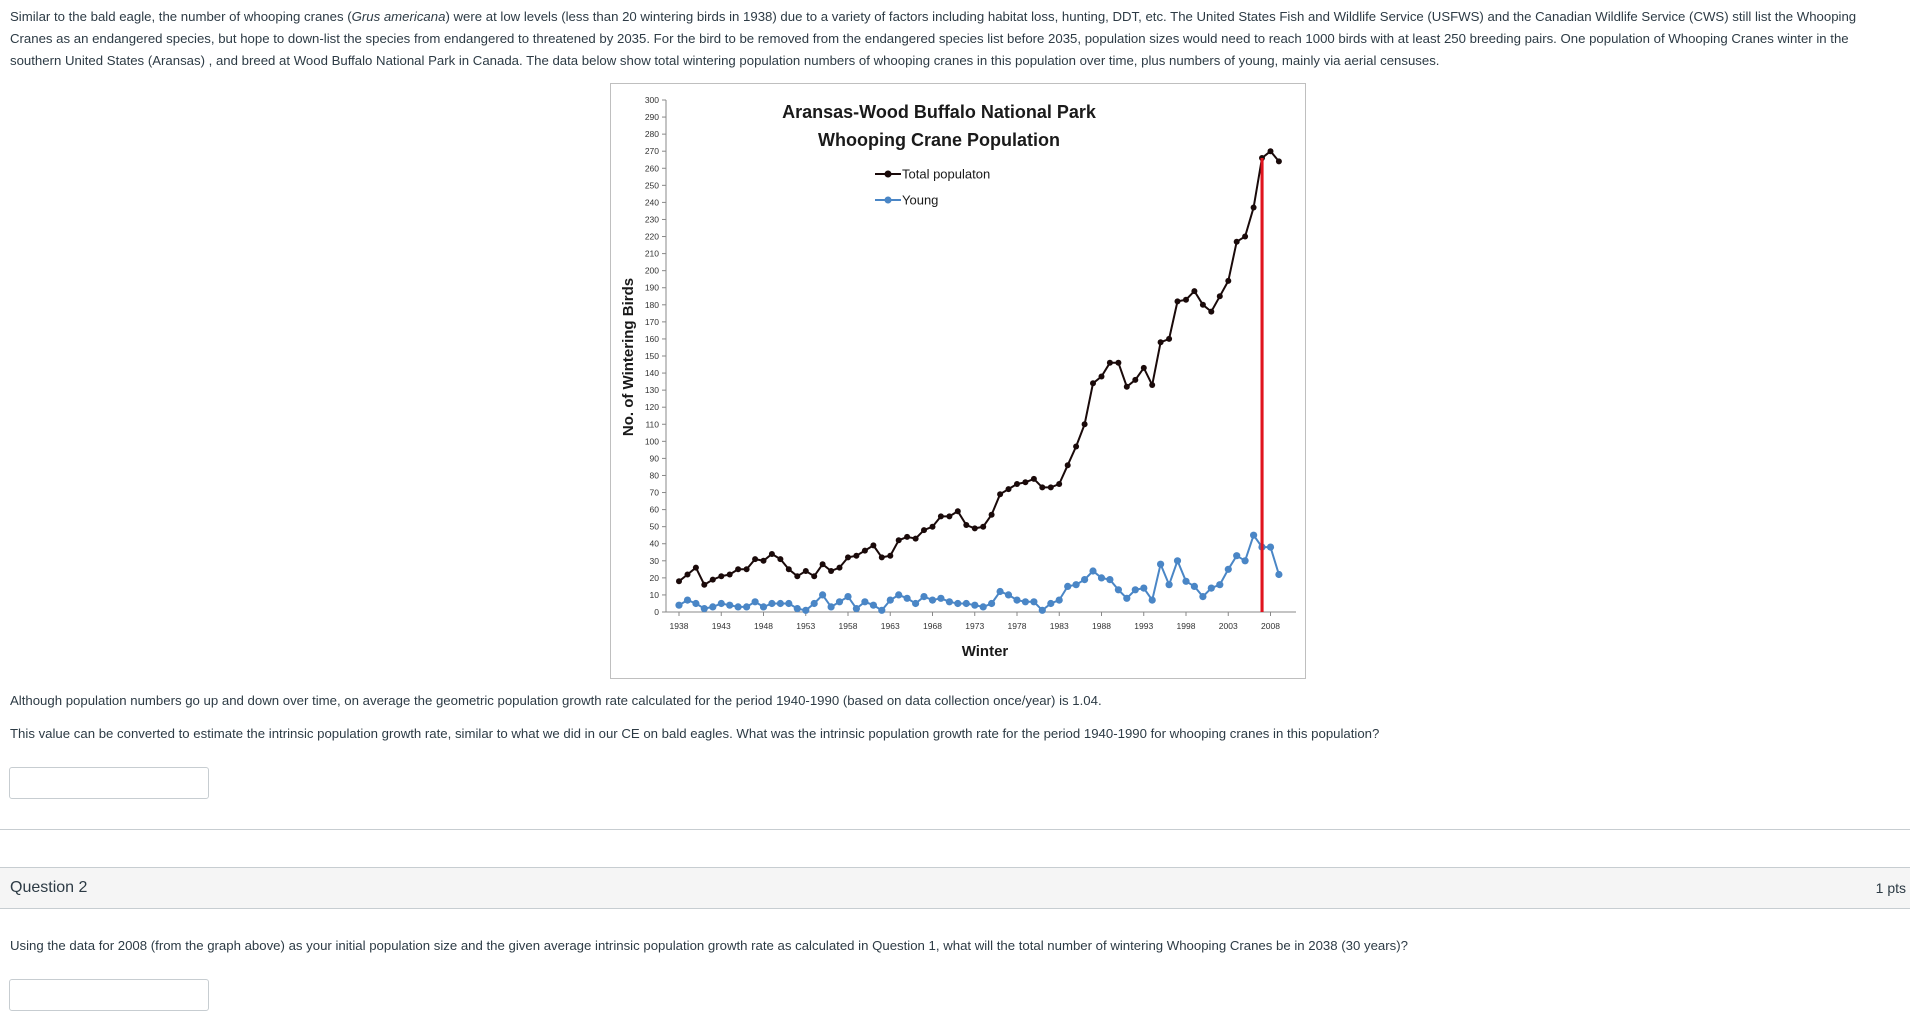  Describe the element at coordinates (652, 305) in the screenshot. I see `y-tick-label: 180` at that location.